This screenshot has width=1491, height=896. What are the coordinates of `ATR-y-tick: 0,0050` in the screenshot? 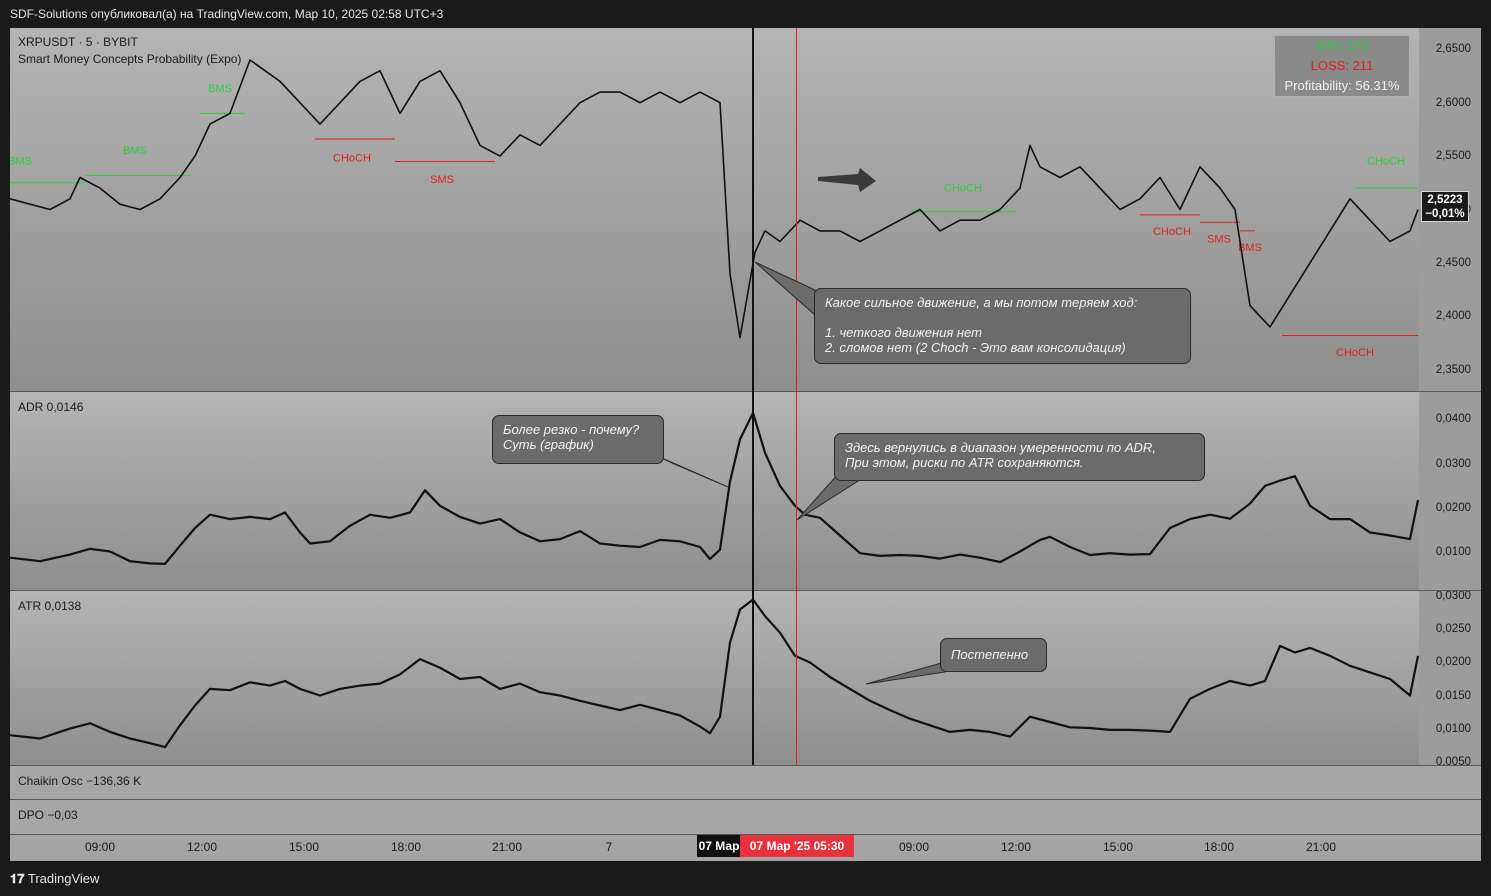 It's located at (1453, 760).